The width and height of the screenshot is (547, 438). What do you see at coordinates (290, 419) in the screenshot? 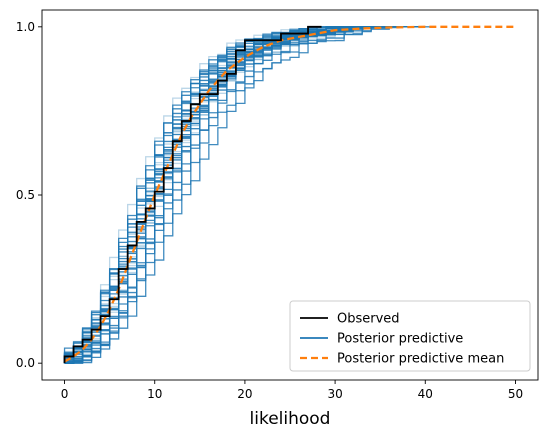
I see `x-axis-label: likelihood` at bounding box center [290, 419].